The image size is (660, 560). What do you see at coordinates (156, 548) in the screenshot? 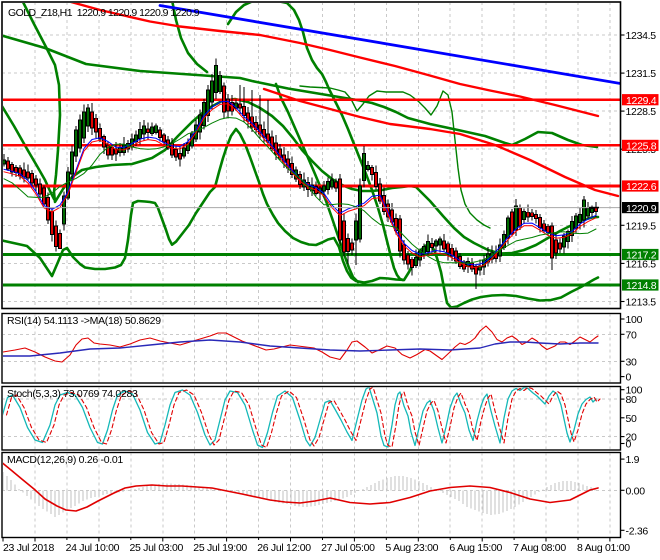
I see `svg-text: 25 Jul 03:00` at bounding box center [156, 548].